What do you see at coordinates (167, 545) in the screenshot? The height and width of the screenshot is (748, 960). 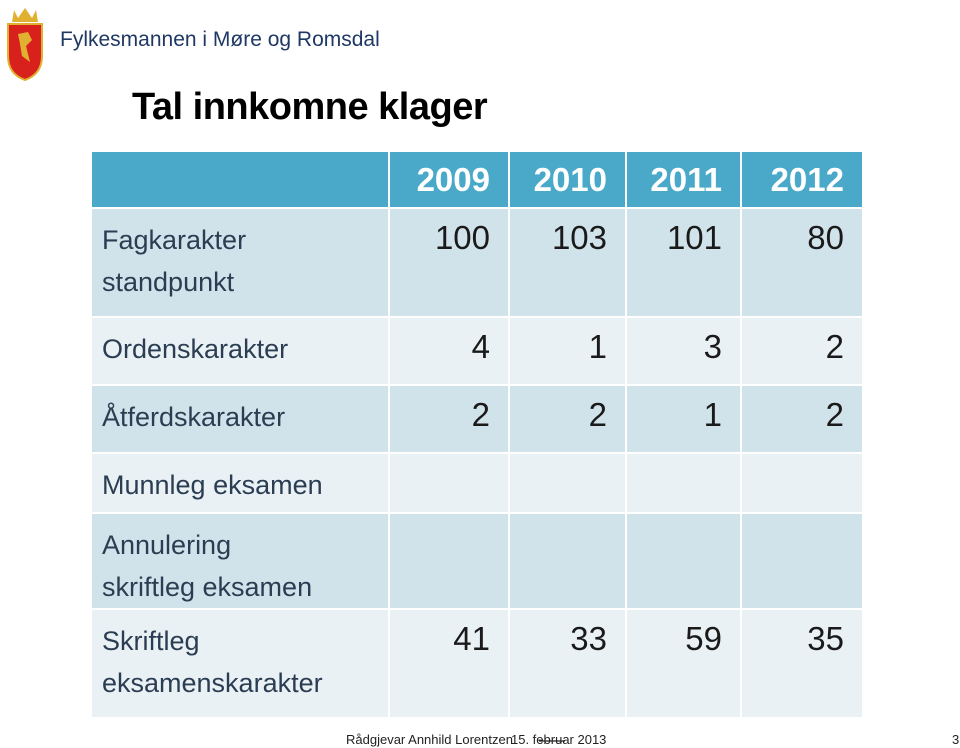 I see `label-line: Annulering` at bounding box center [167, 545].